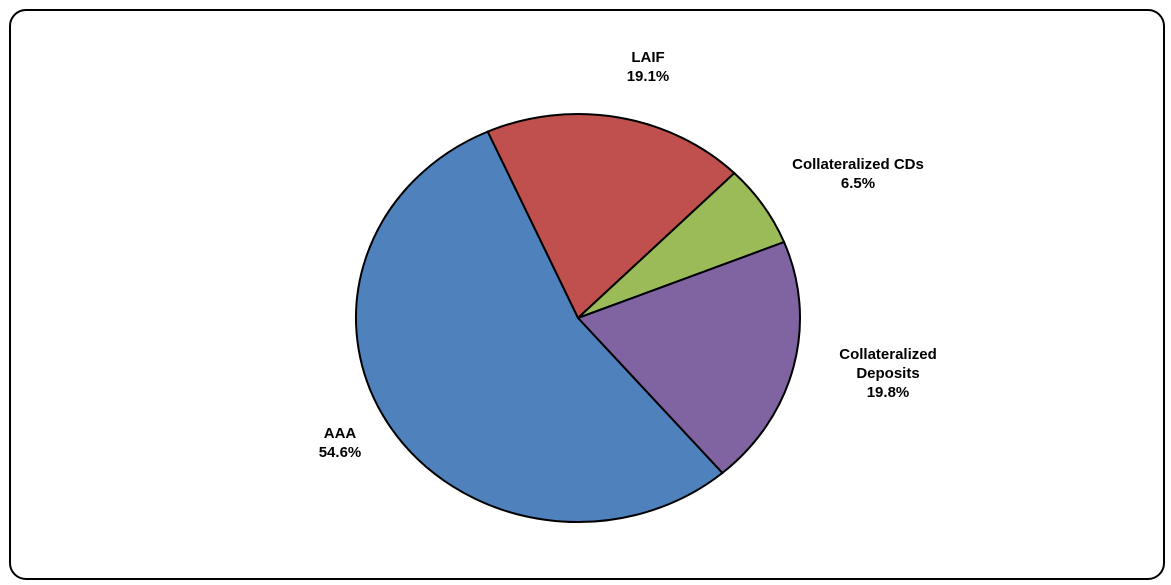 The height and width of the screenshot is (585, 1171). I want to click on value-label: 54.6%, so click(340, 452).